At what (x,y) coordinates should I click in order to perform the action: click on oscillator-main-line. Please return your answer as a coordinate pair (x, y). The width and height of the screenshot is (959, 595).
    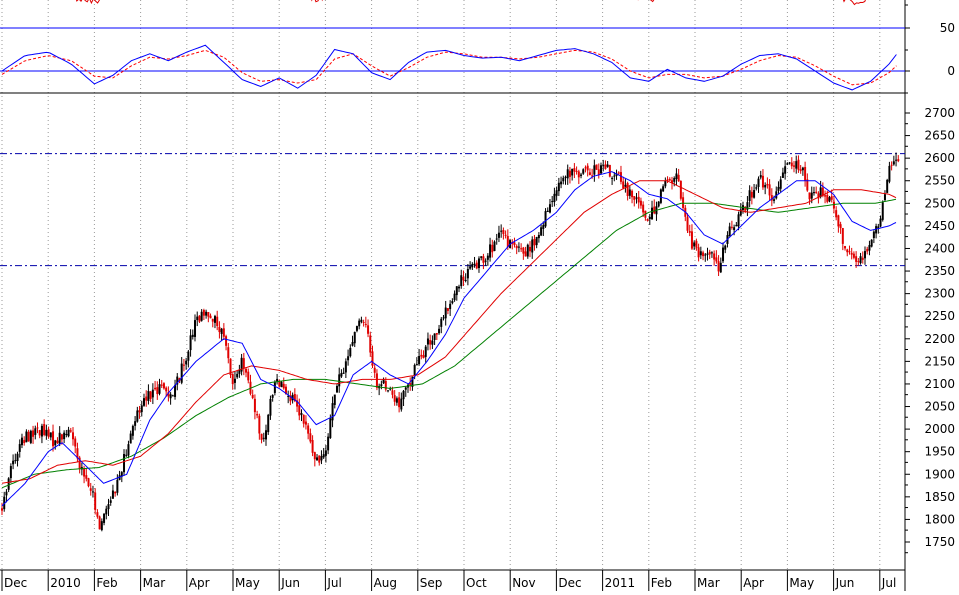
    Looking at the image, I should click on (449, 67).